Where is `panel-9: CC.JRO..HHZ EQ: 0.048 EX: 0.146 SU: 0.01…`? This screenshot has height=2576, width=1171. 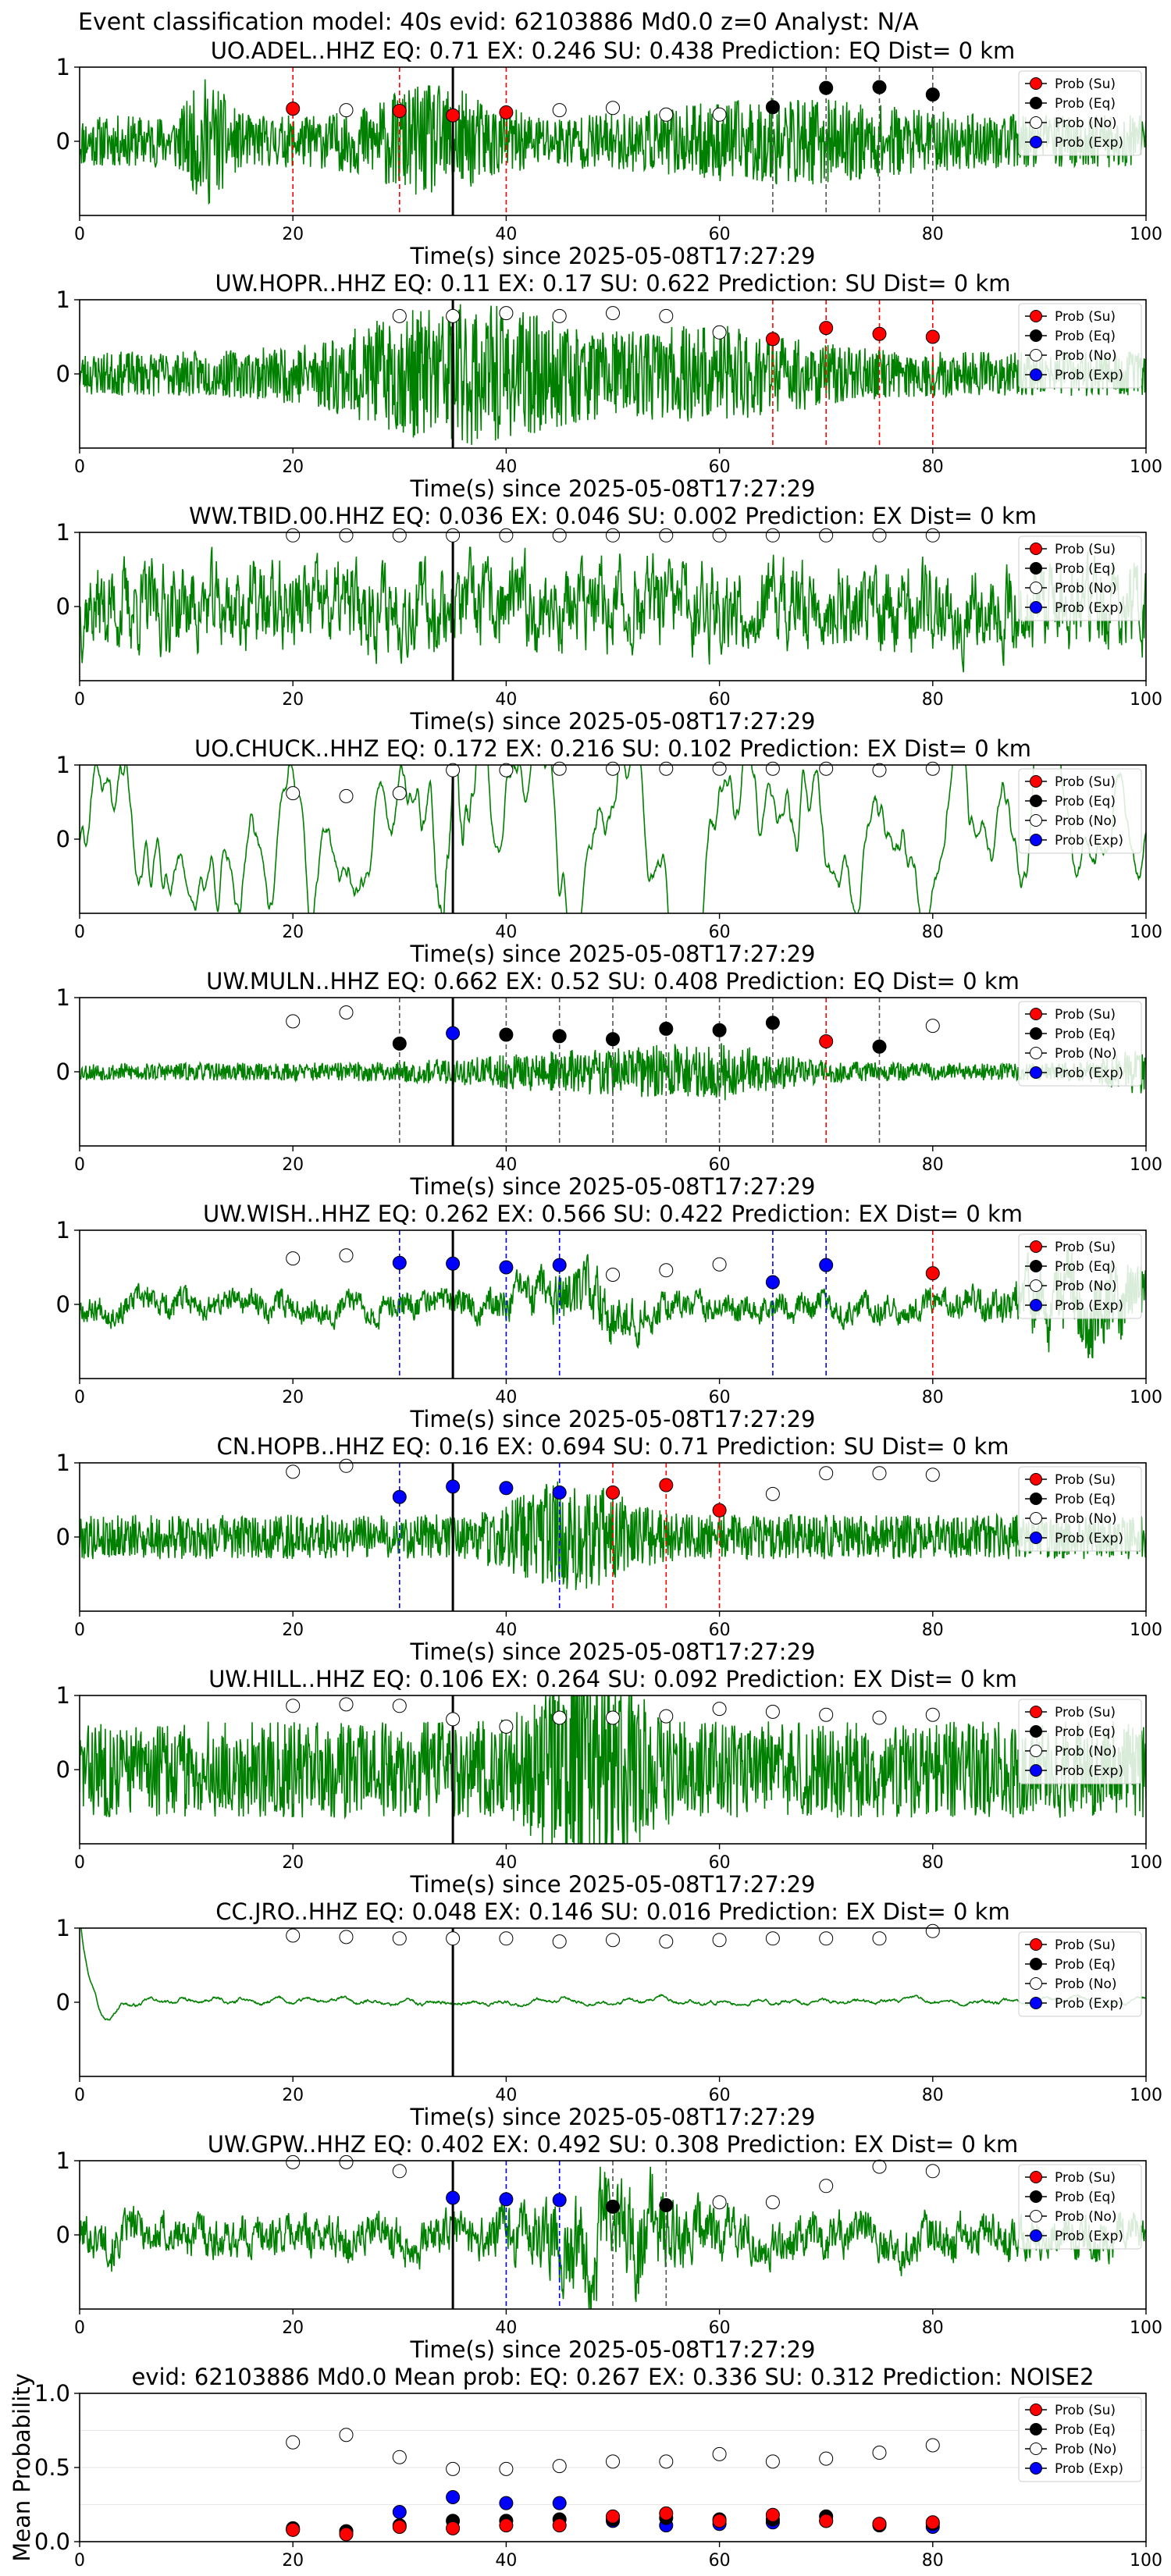 panel-9: CC.JRO..HHZ EQ: 0.048 EX: 0.146 SU: 0.01… is located at coordinates (609, 2014).